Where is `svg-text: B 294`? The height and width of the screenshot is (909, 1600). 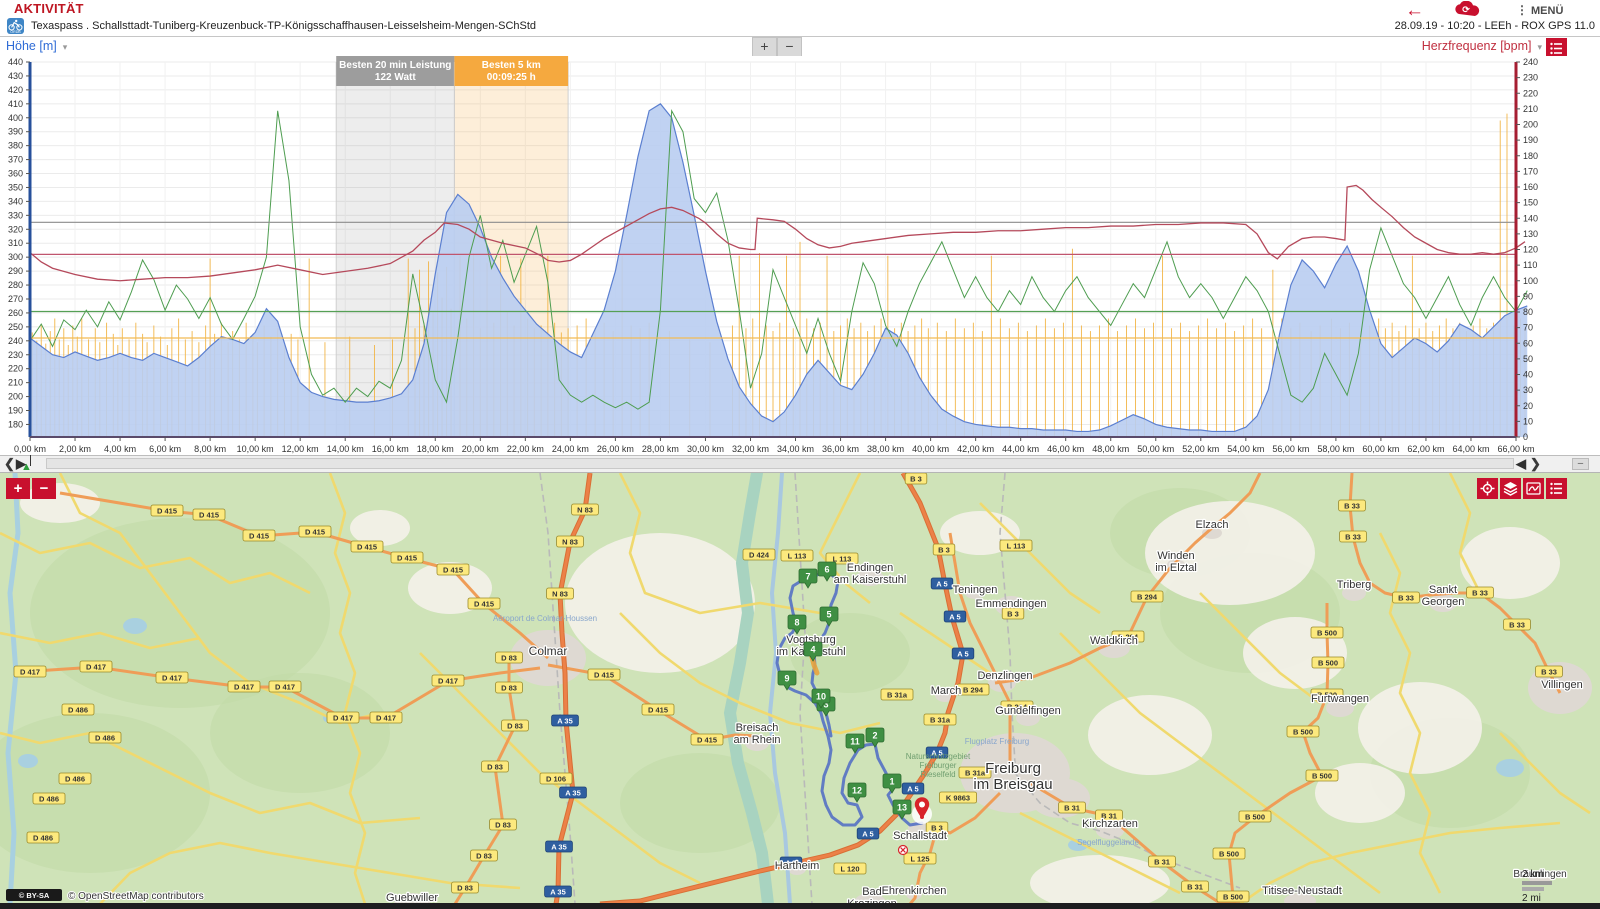 svg-text: B 294 is located at coordinates (1147, 597).